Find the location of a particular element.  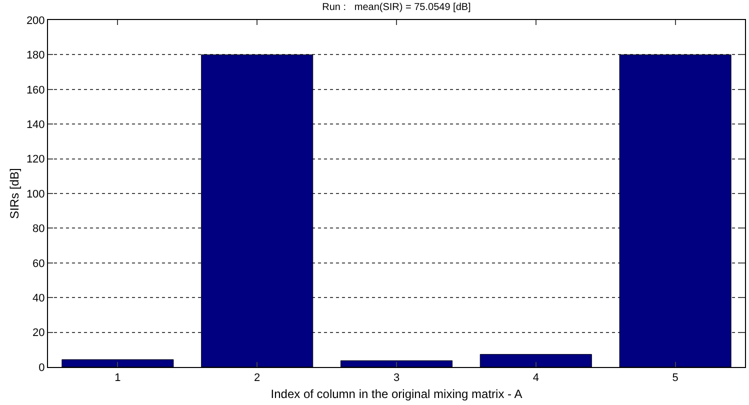

y-tick-label: 120 is located at coordinates (35, 160).